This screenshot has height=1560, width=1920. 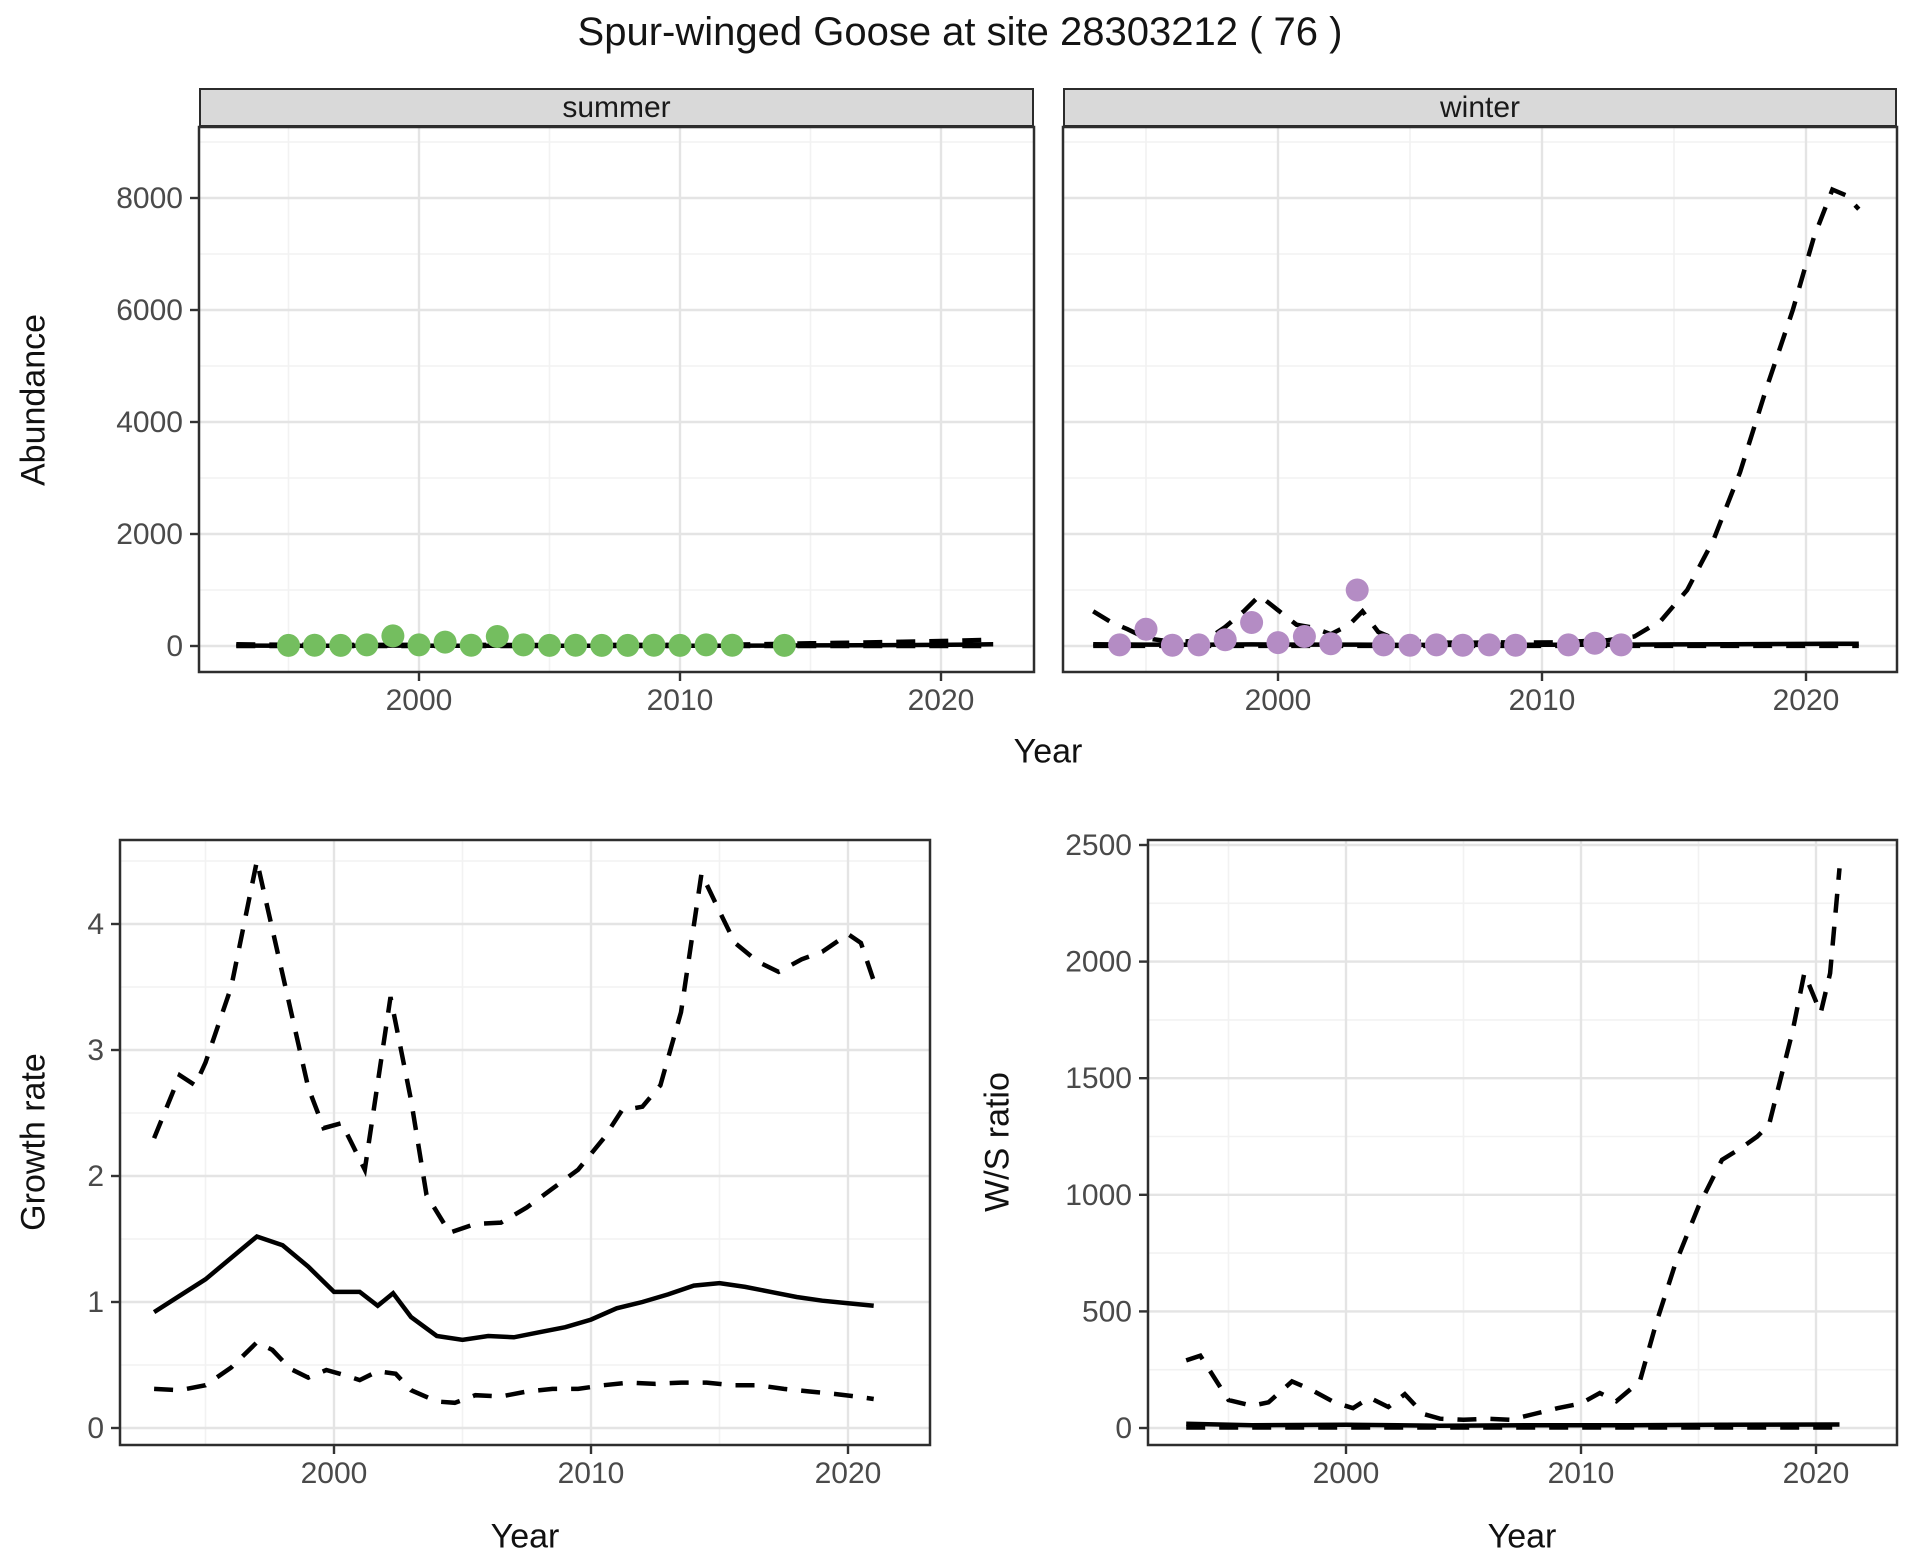 I want to click on series-growth-median, so click(x=513, y=1288).